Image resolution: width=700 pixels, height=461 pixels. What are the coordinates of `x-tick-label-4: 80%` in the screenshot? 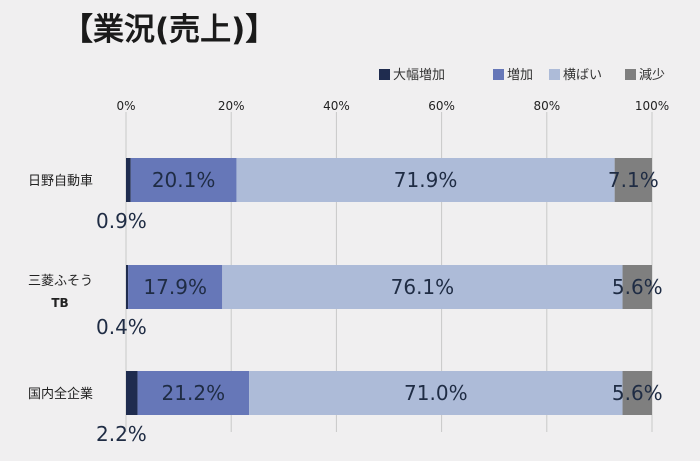 It's located at (546, 106).